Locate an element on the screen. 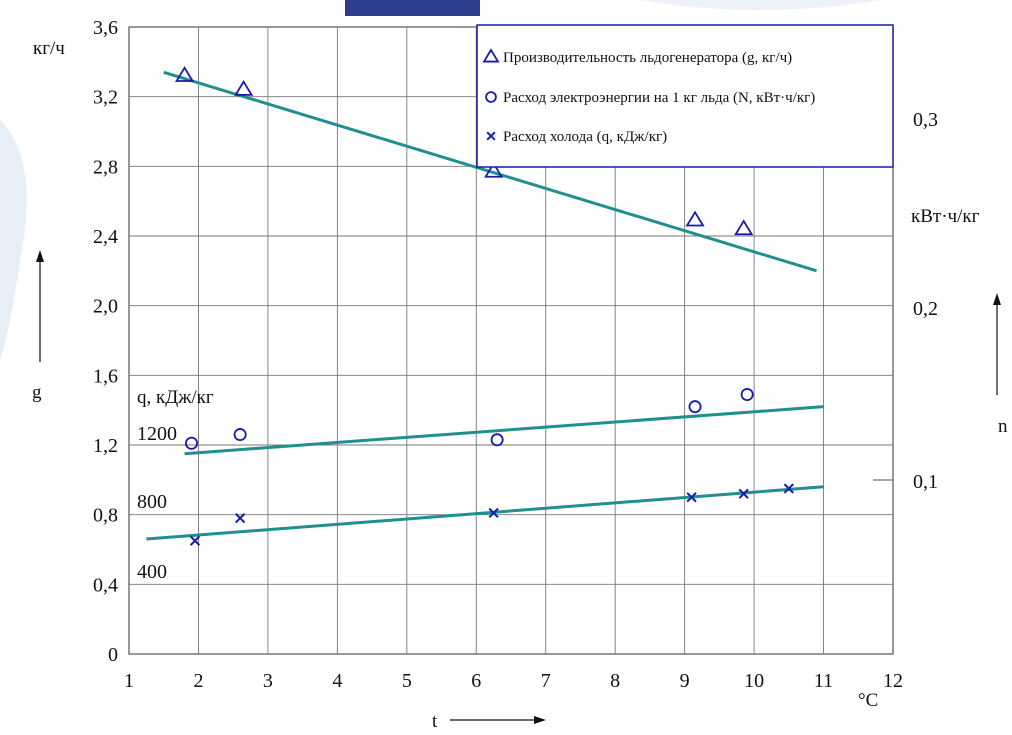 The height and width of the screenshot is (735, 1012). x-tick-label: 11 is located at coordinates (823, 681).